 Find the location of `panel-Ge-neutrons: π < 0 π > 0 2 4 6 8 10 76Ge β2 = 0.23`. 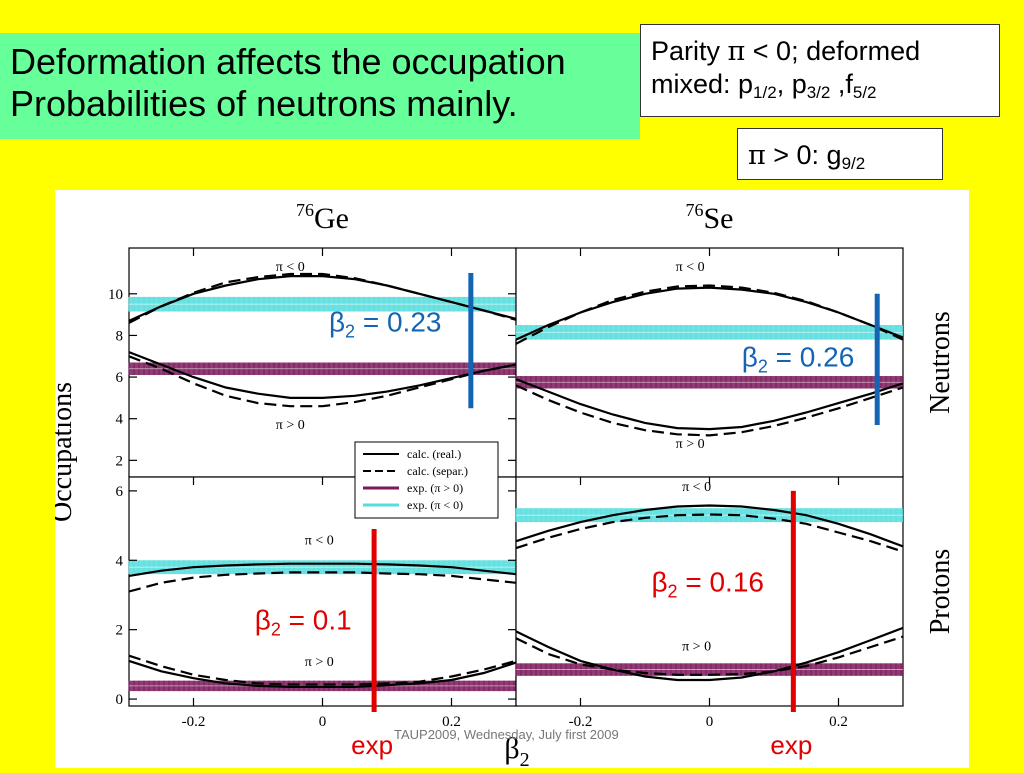

panel-Ge-neutrons: π < 0 π > 0 2 4 6 8 10 76Ge β2 = 0.23 is located at coordinates (312, 339).